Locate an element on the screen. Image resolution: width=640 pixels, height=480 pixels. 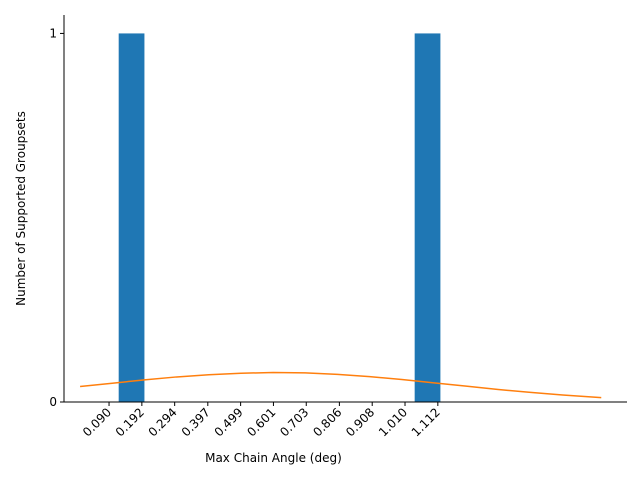
density-curve is located at coordinates (341, 385).